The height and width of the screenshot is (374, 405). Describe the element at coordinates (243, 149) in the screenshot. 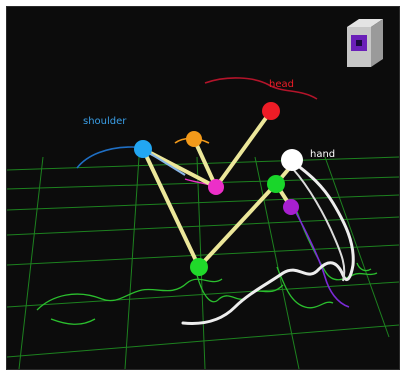

I see `bone-head-hip` at that location.